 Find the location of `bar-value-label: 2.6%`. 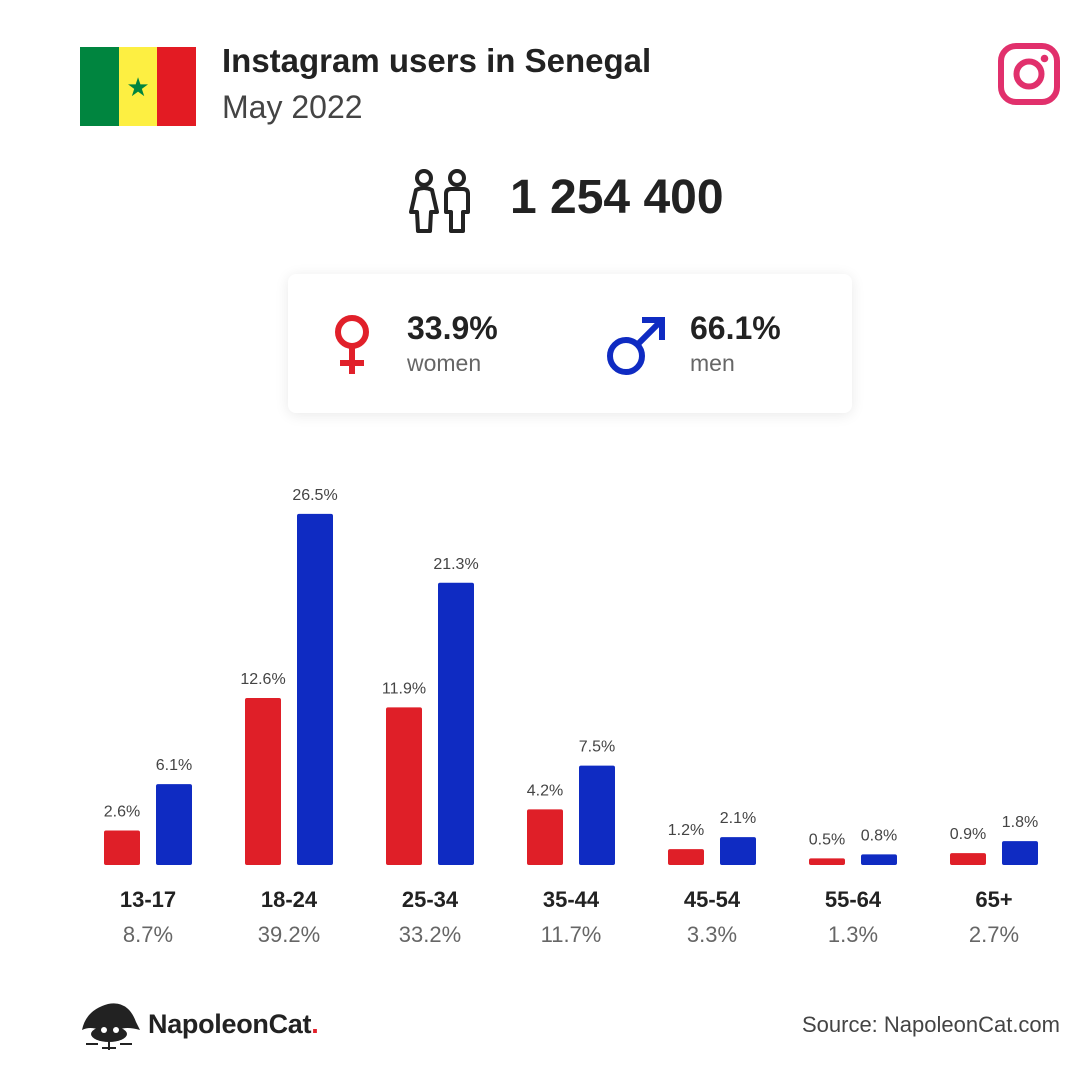

bar-value-label: 2.6% is located at coordinates (122, 812).